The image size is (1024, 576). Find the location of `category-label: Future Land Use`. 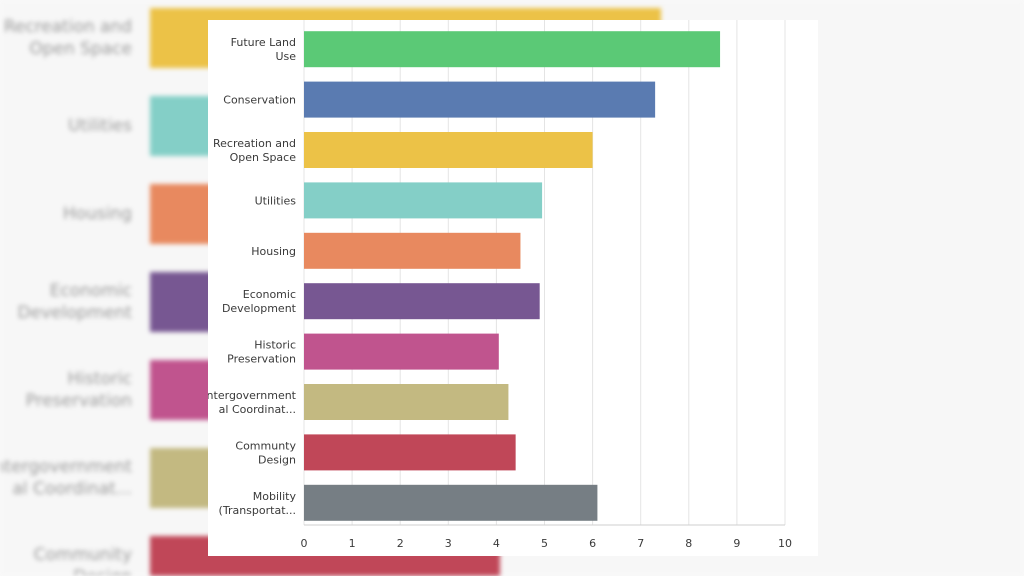

category-label: Future Land Use is located at coordinates (264, 49).